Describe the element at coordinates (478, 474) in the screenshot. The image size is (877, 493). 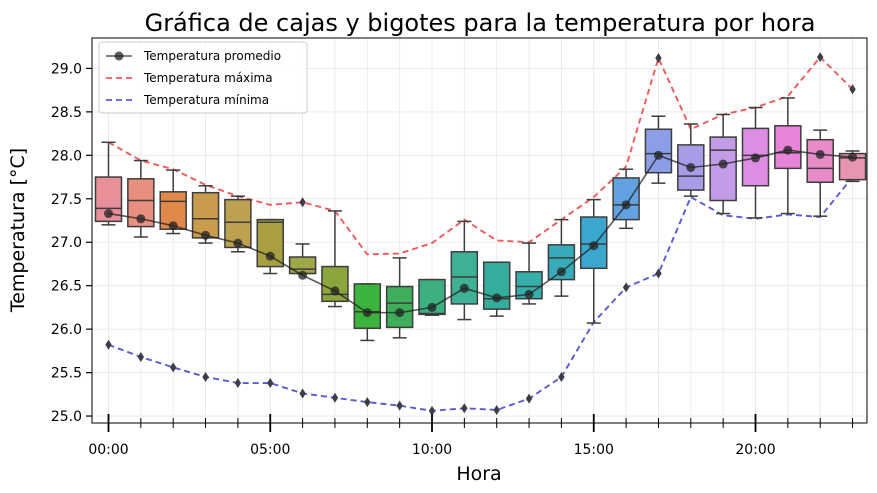
I see `x-axis-label: Hora` at that location.